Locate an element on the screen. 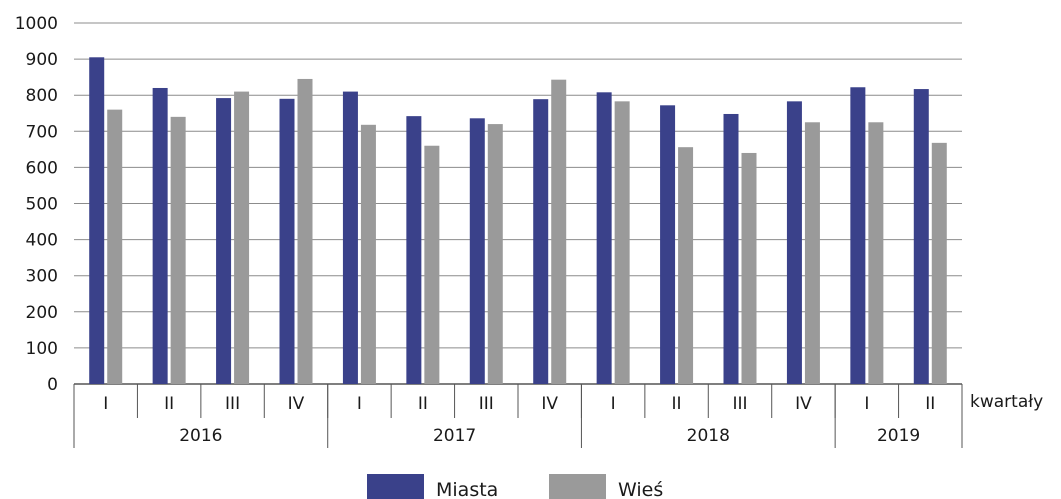  y-tick-label: 0 is located at coordinates (52, 385).